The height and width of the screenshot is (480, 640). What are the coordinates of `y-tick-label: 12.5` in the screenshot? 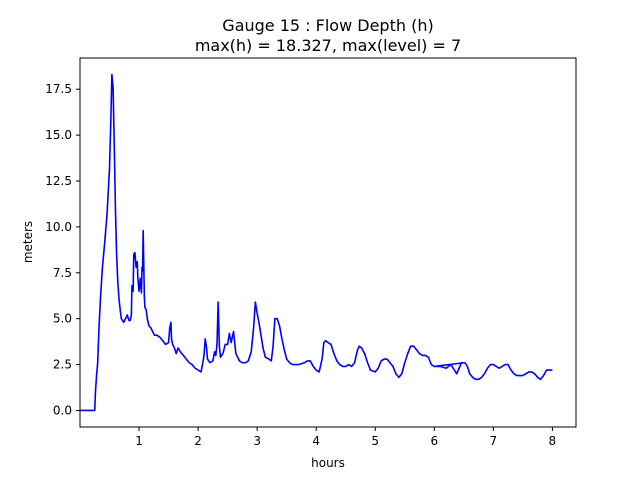 It's located at (58, 181).